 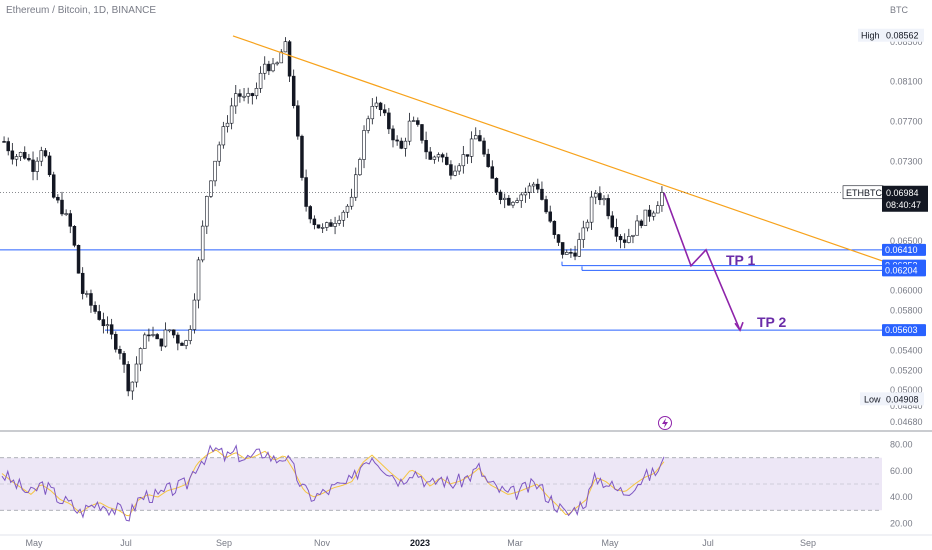 I want to click on high-label: High, so click(x=870, y=36).